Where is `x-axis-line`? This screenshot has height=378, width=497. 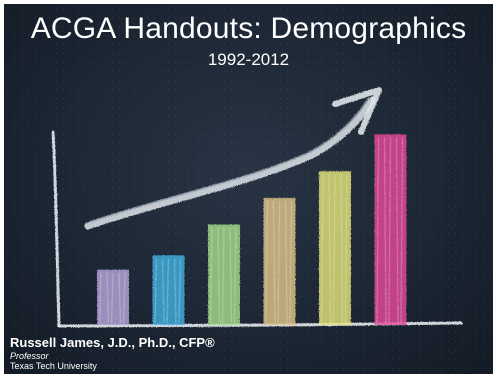
x-axis-line is located at coordinates (260, 324).